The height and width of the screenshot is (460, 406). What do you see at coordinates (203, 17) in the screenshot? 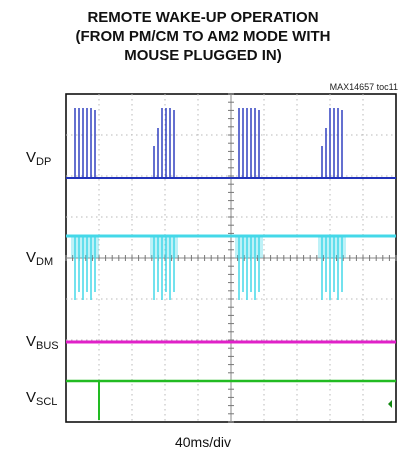
I see `title-line-1: REMOTE WAKE-UP OPERATION` at bounding box center [203, 17].